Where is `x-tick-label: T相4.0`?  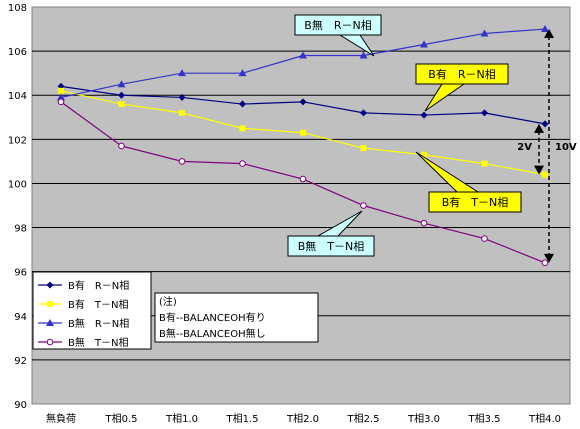 x-tick-label: T相4.0 is located at coordinates (544, 418).